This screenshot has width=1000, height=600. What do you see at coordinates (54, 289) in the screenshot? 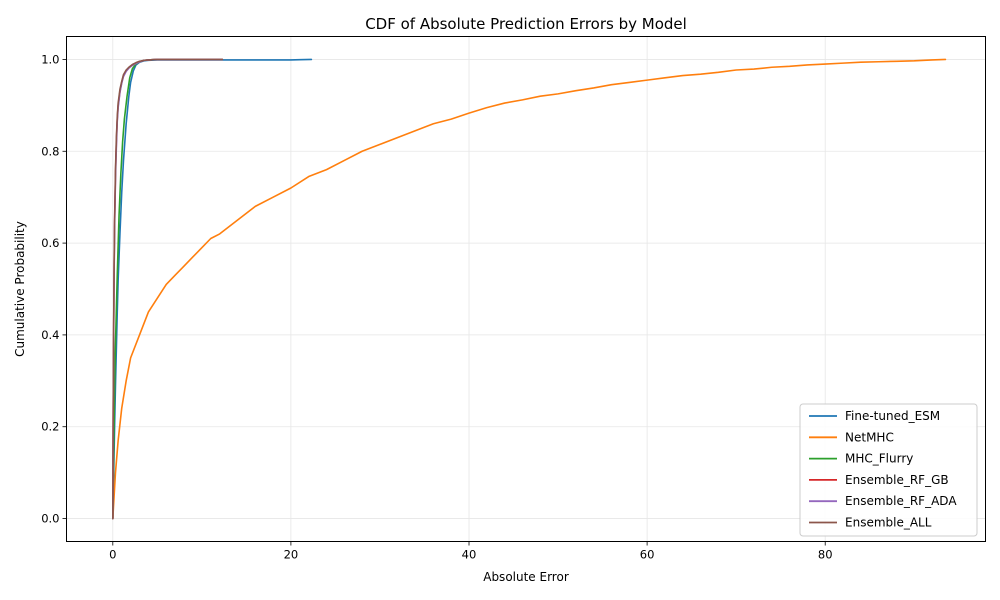
I see `y-axis: 0.0 0.2 0.4 0.6 0.8 1.0` at bounding box center [54, 289].